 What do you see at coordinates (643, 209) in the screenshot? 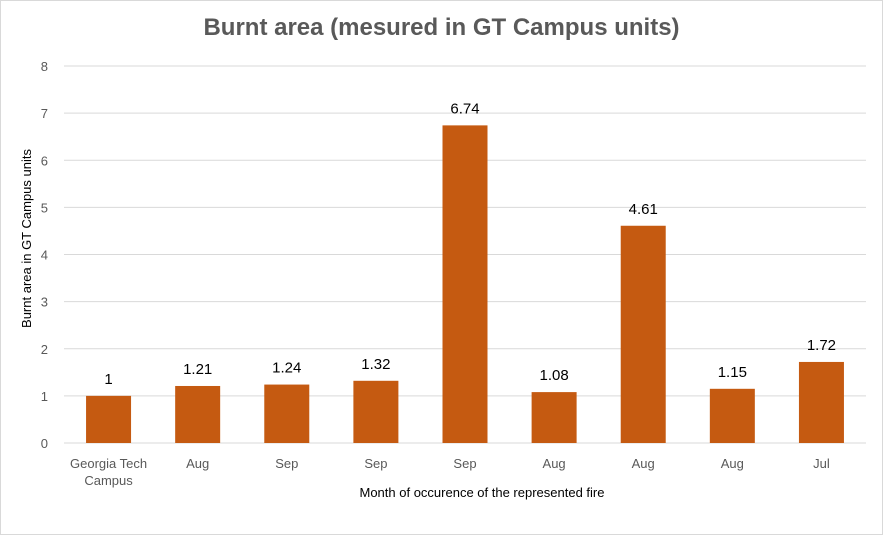
I see `data-label: 4.61` at bounding box center [643, 209].